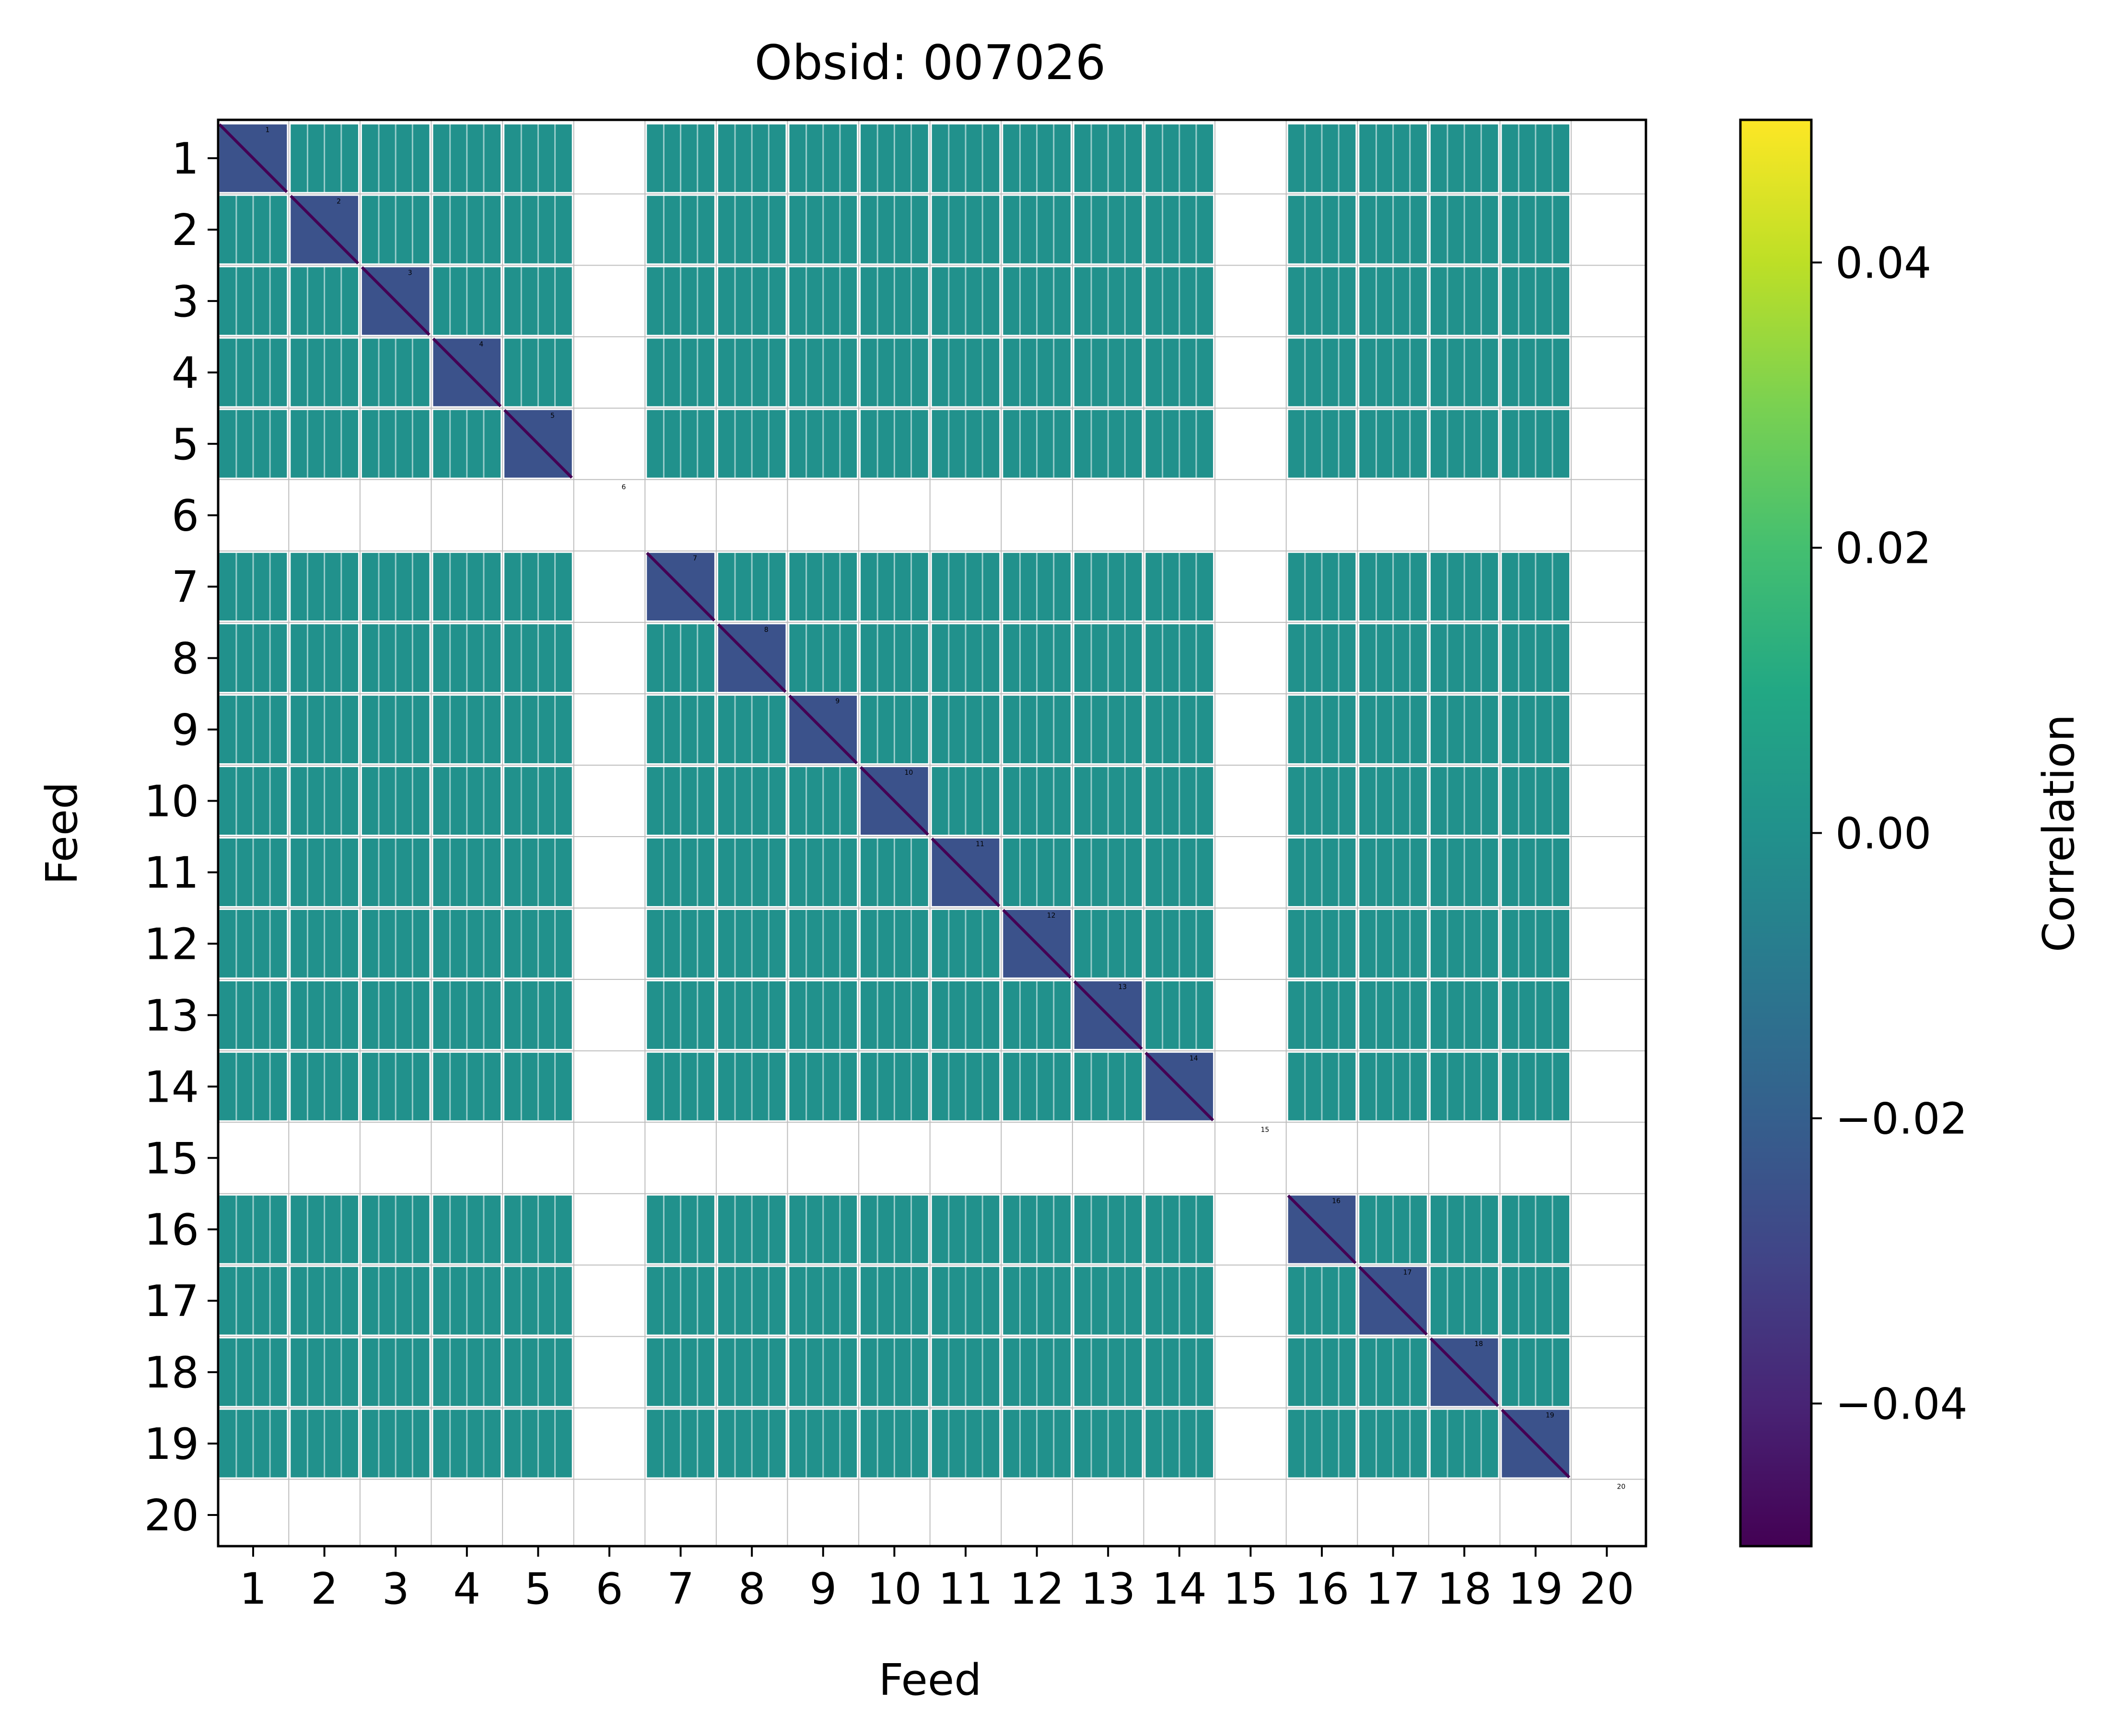 This screenshot has height=1736, width=2111. What do you see at coordinates (1901, 1404) in the screenshot?
I see `colorbar-tick-label: −0.04` at bounding box center [1901, 1404].